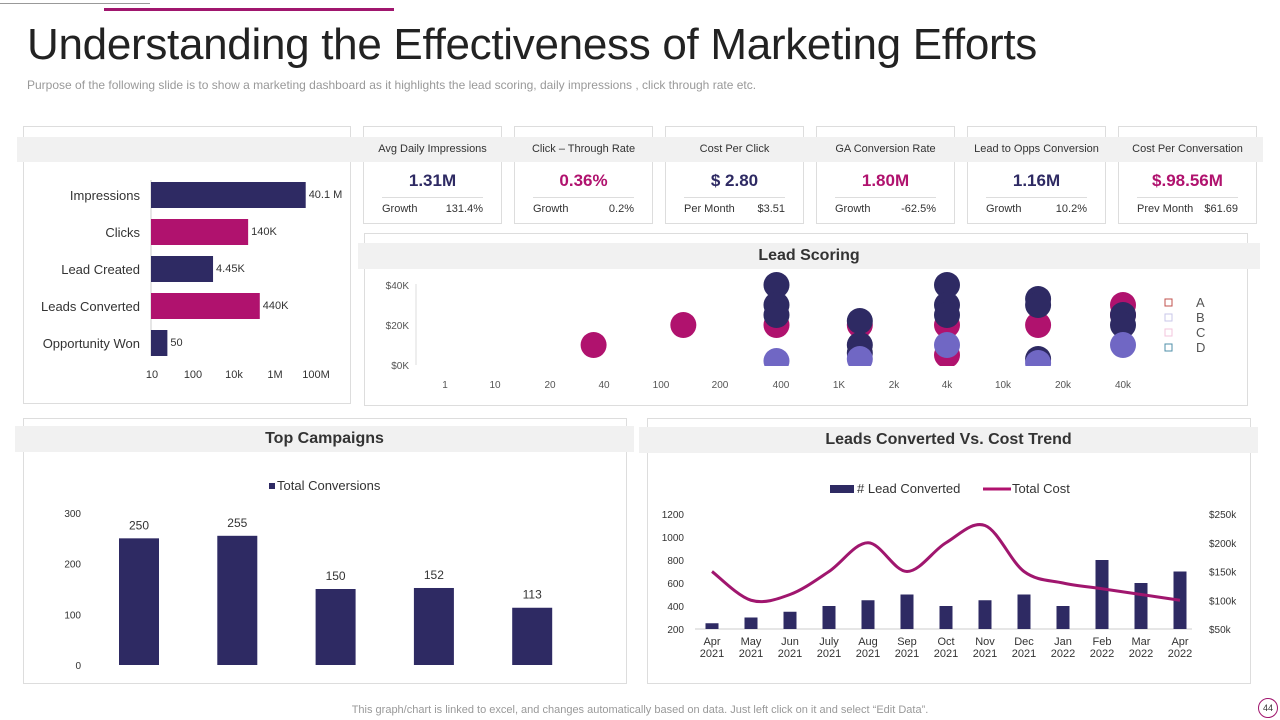  Describe the element at coordinates (434, 575) in the screenshot. I see `bar-value-label: 152` at that location.